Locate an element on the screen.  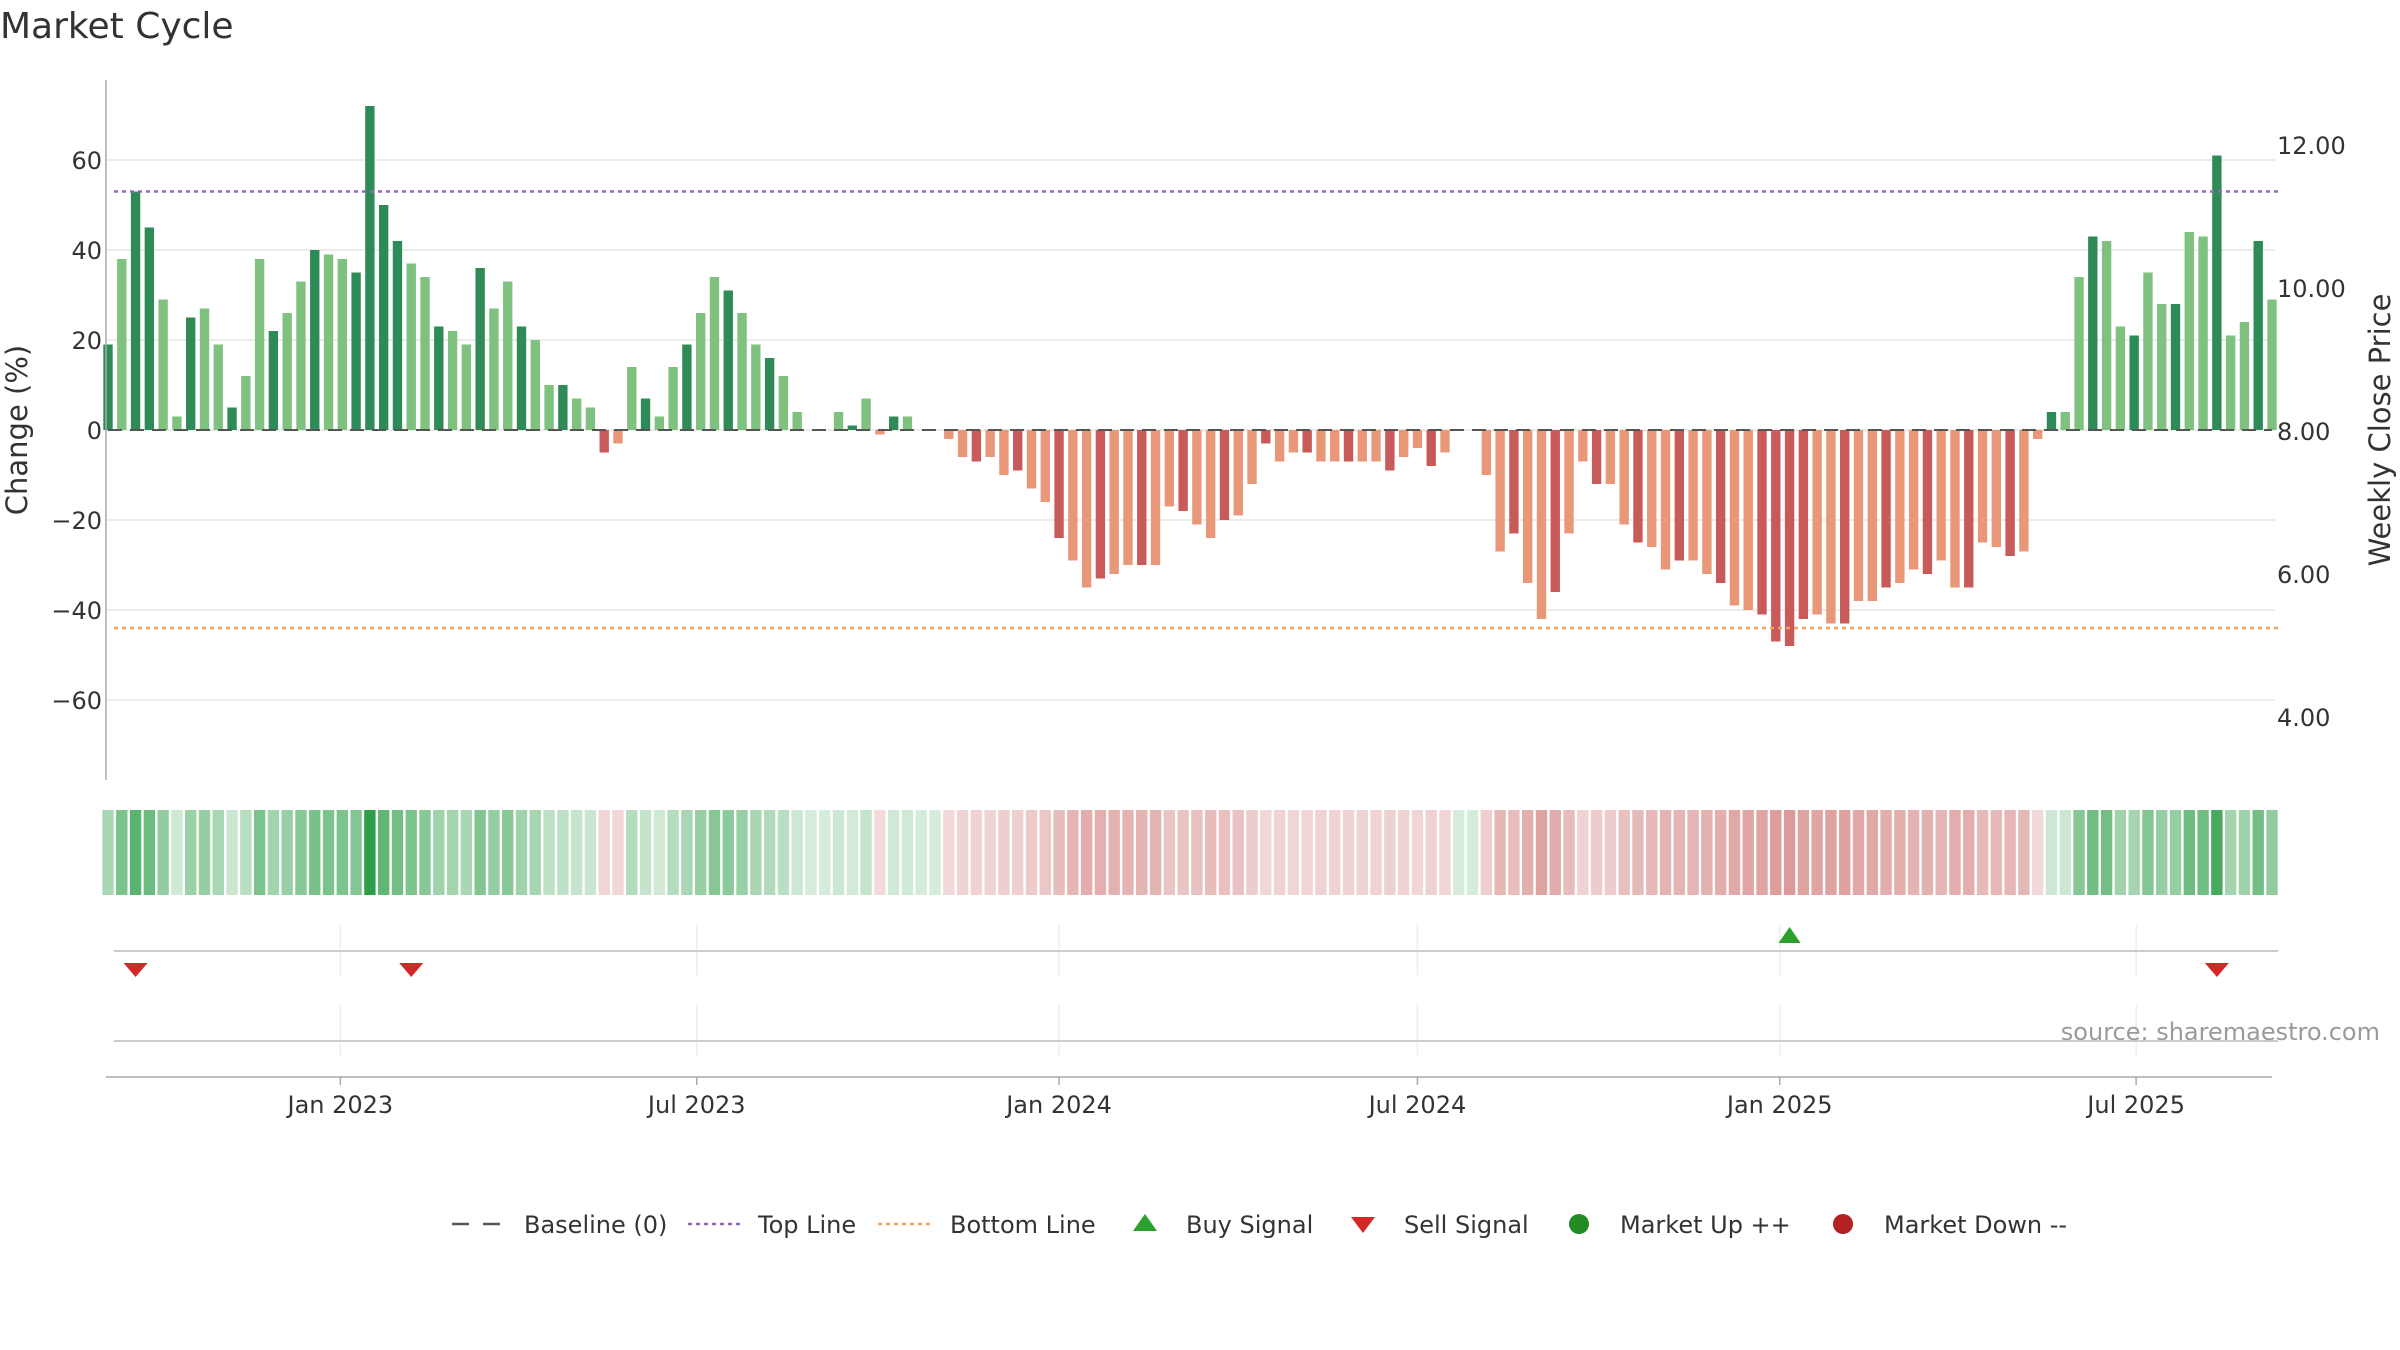
y-axis-title: Change (%) is located at coordinates (17, 430).